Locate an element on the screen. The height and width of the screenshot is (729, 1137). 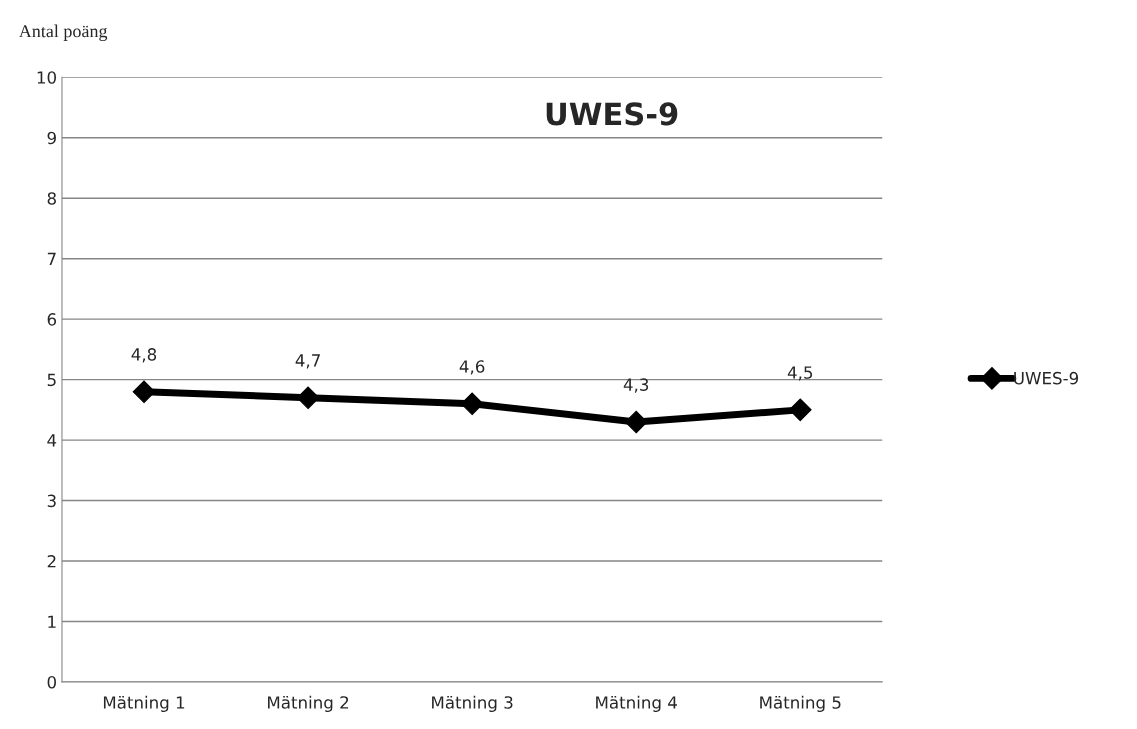
y-tick-label: 4 is located at coordinates (52, 440).